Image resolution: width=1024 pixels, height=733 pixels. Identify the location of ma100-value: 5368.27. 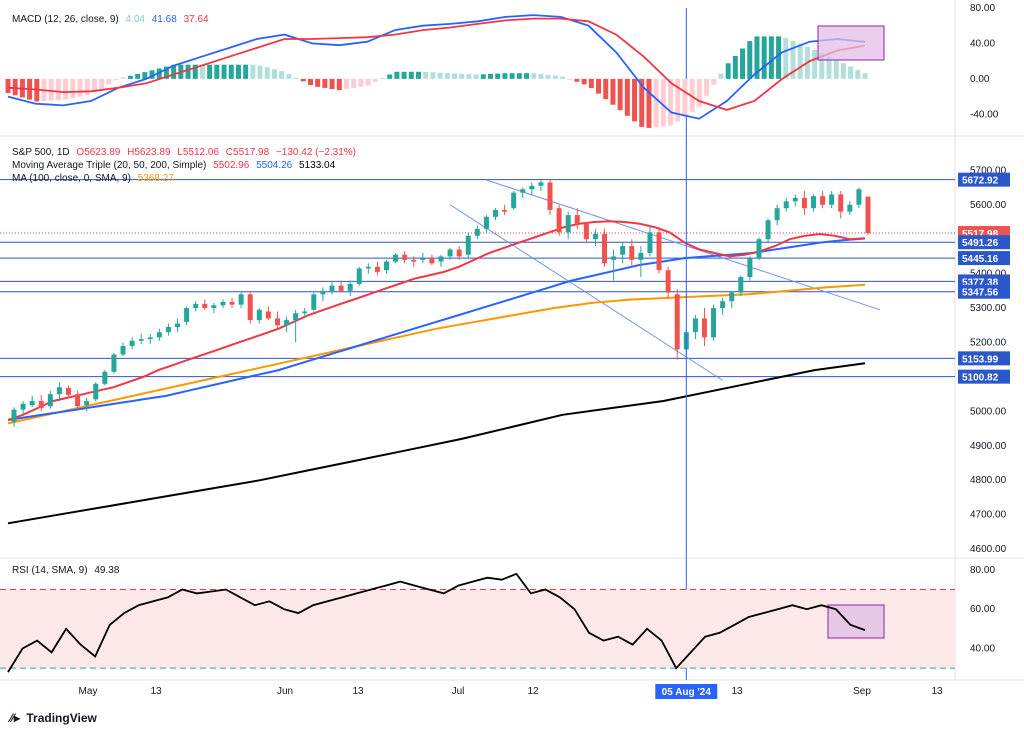
(155, 178).